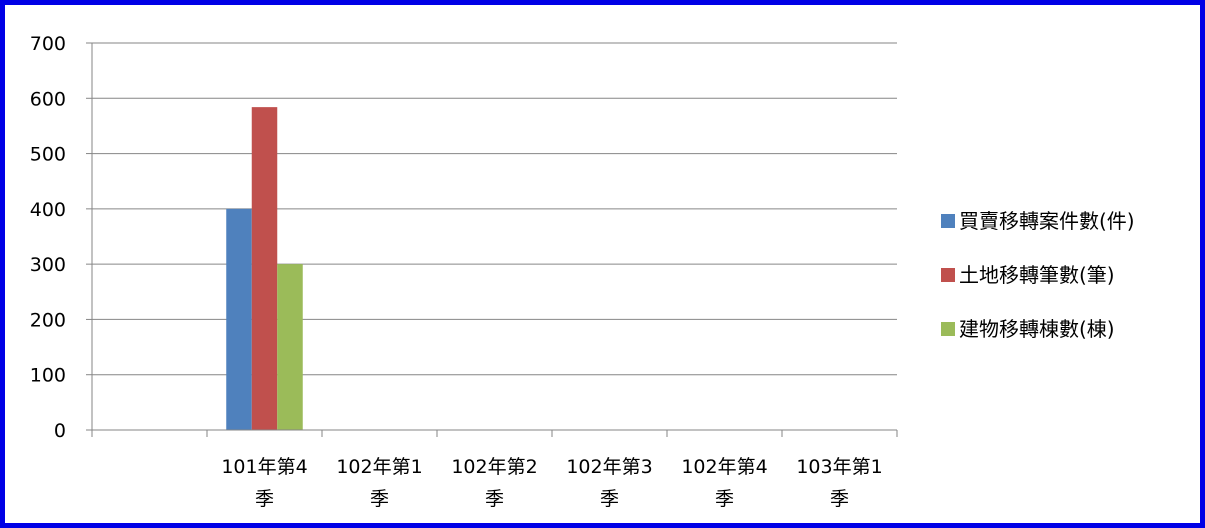  What do you see at coordinates (48, 99) in the screenshot?
I see `y-tick-label: 600` at bounding box center [48, 99].